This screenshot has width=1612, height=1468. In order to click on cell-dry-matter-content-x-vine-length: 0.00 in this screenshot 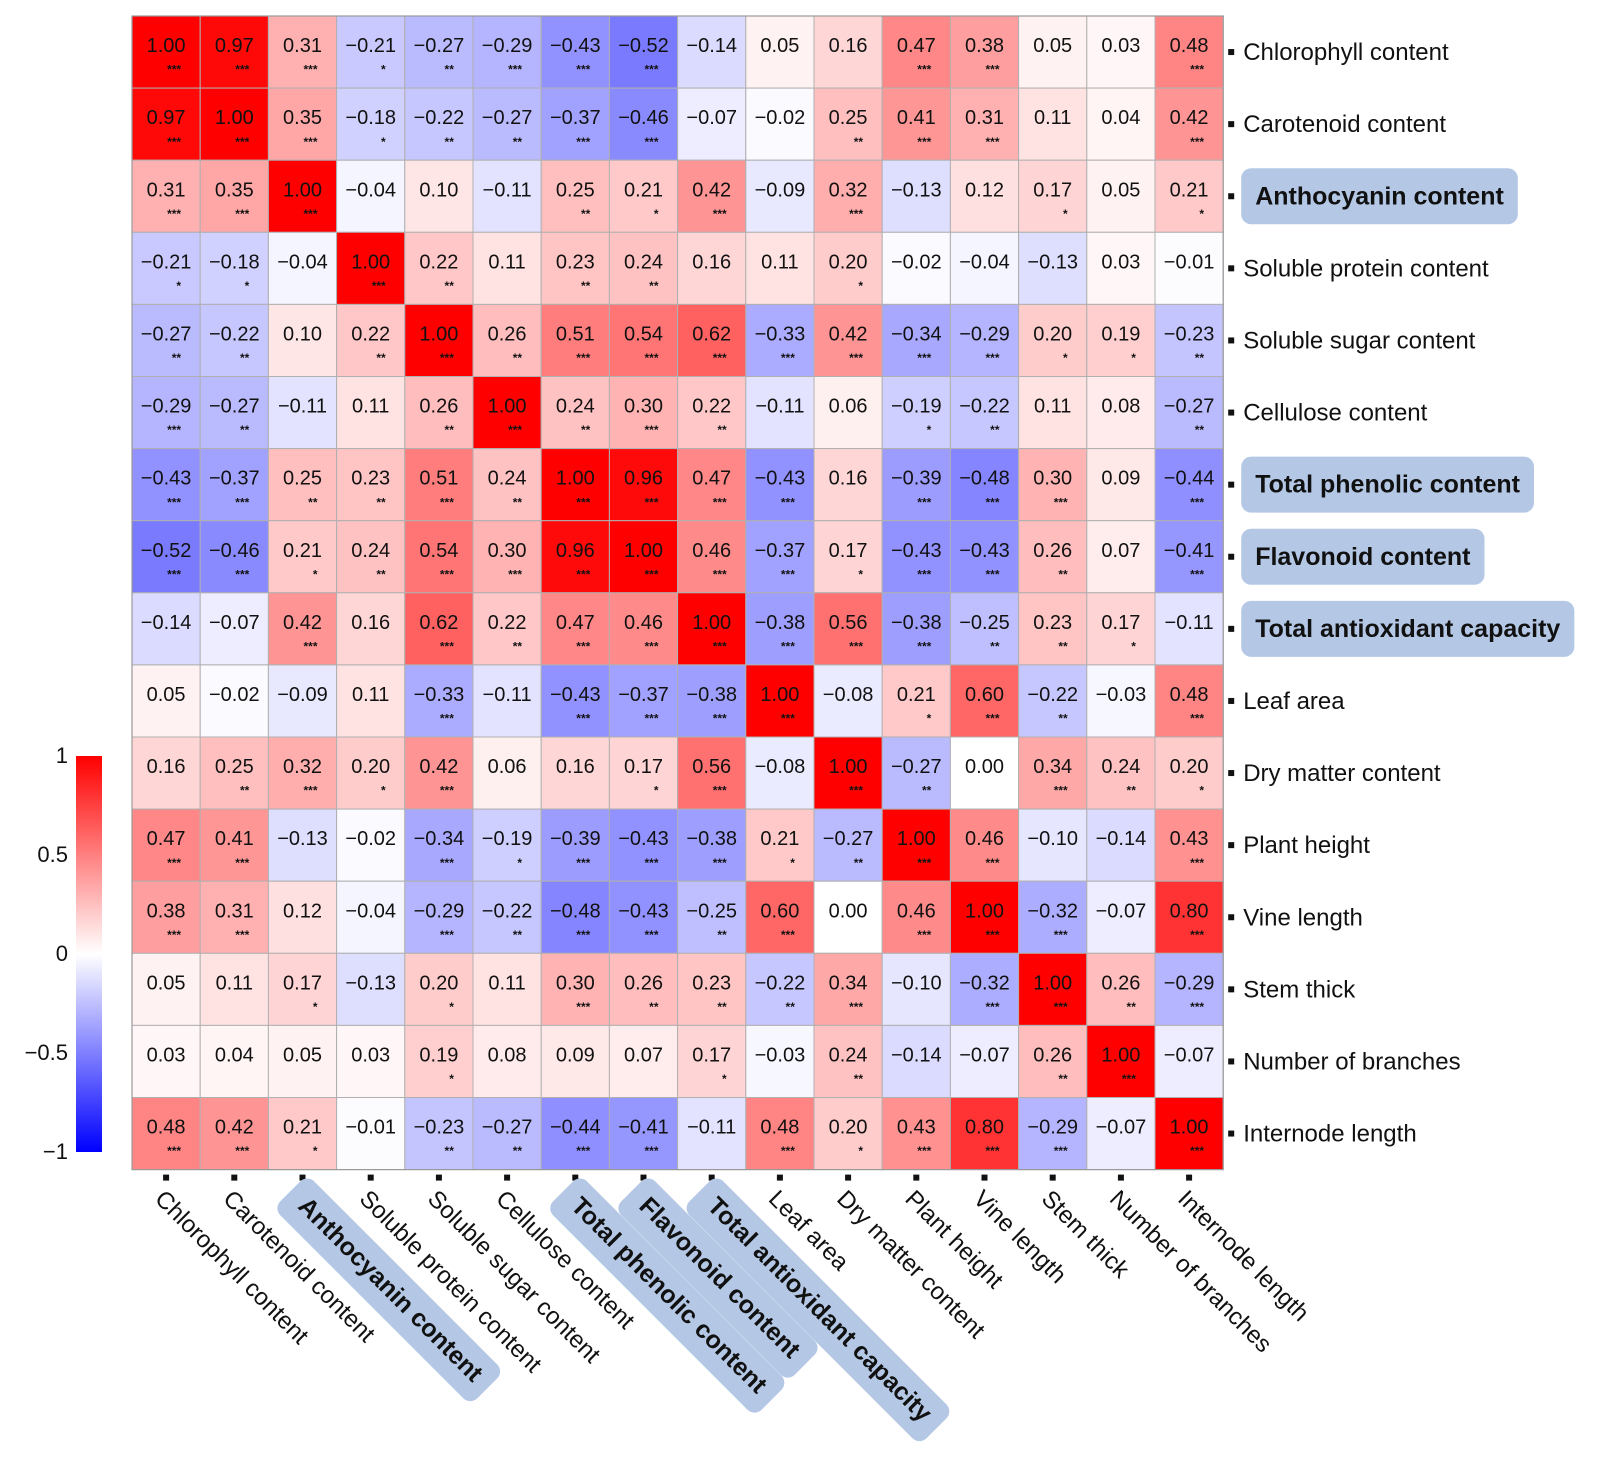, I will do `click(984, 773)`.